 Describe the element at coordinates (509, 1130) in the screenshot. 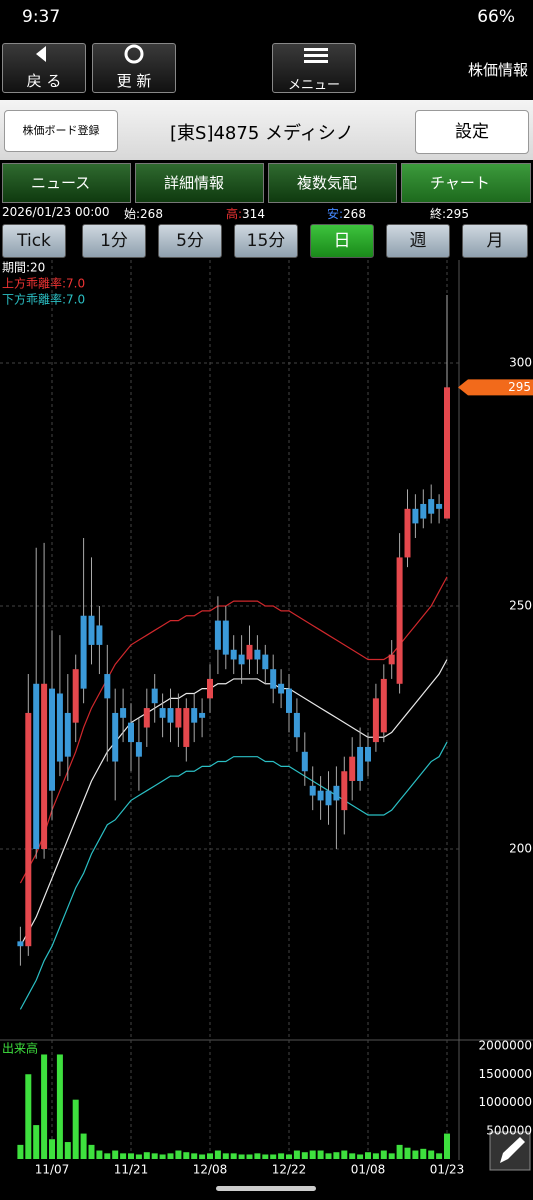

I see `volume-tick-label: 500000` at that location.